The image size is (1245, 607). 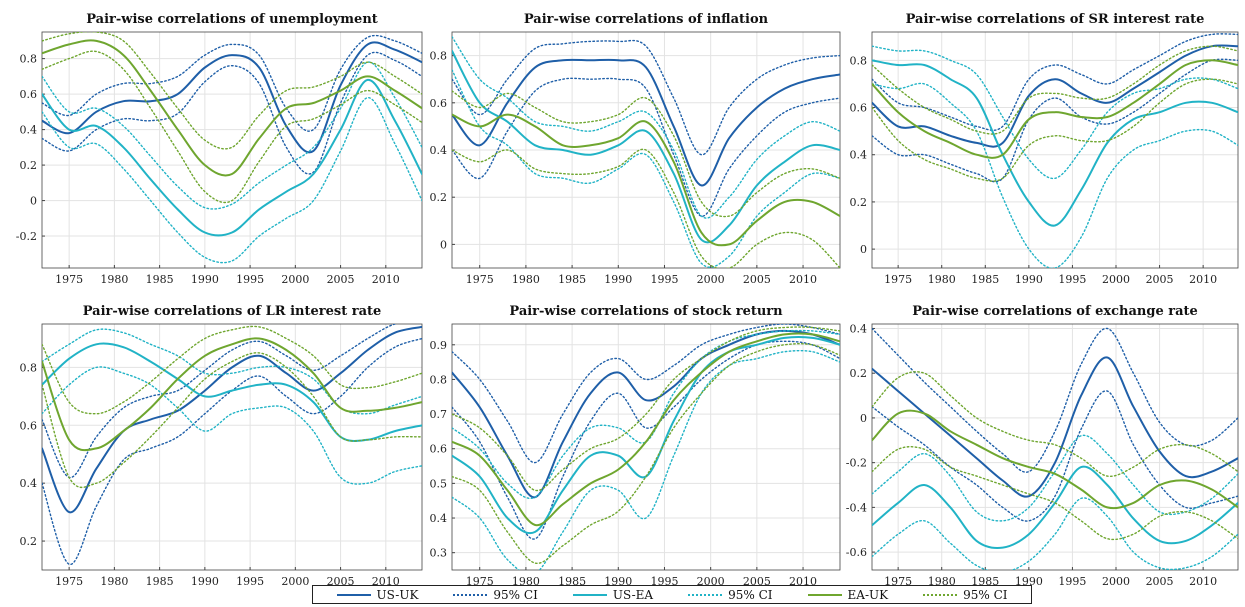 What do you see at coordinates (1055, 311) in the screenshot?
I see `panel-title: Pair-wise correlations of exchange rate` at bounding box center [1055, 311].